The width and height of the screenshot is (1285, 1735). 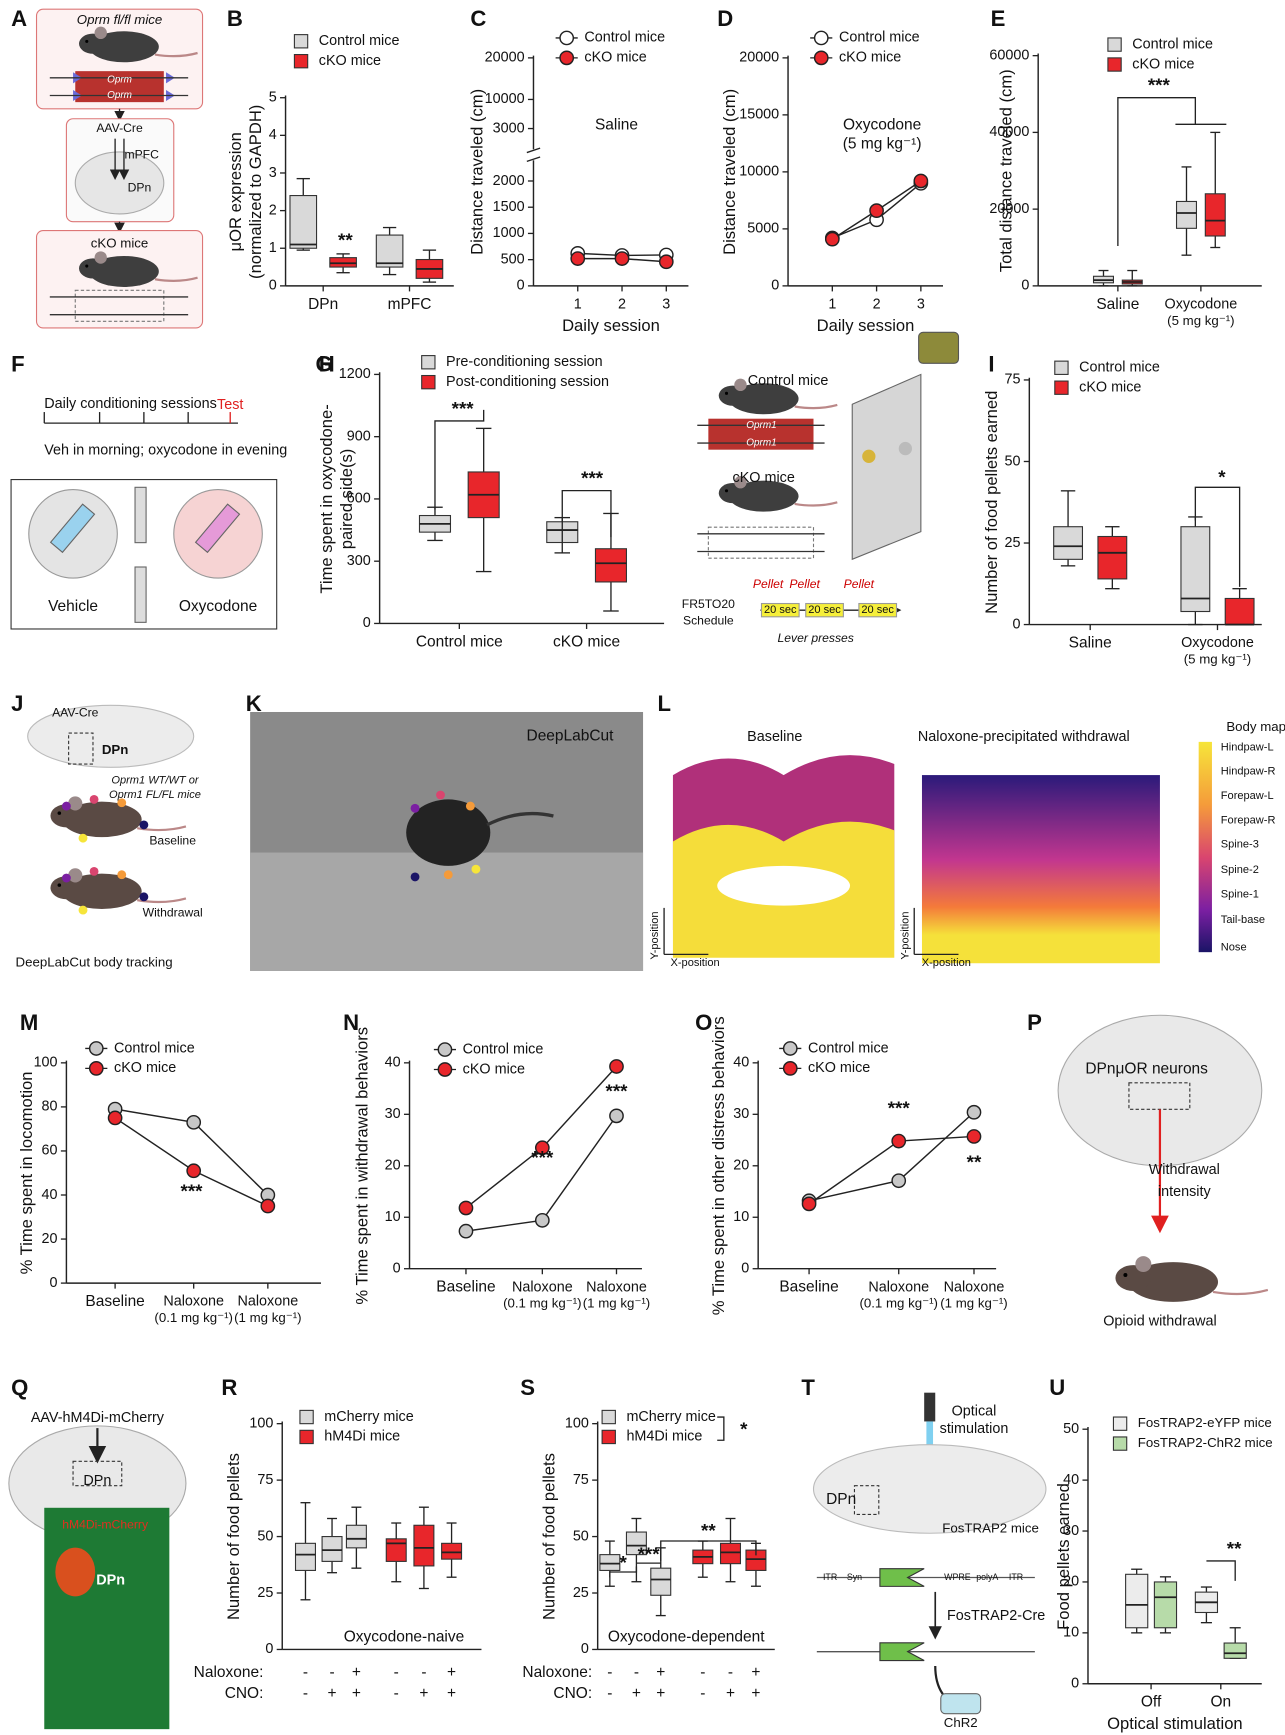 What do you see at coordinates (854, 1577) in the screenshot?
I see `diagram-label: Syn` at bounding box center [854, 1577].